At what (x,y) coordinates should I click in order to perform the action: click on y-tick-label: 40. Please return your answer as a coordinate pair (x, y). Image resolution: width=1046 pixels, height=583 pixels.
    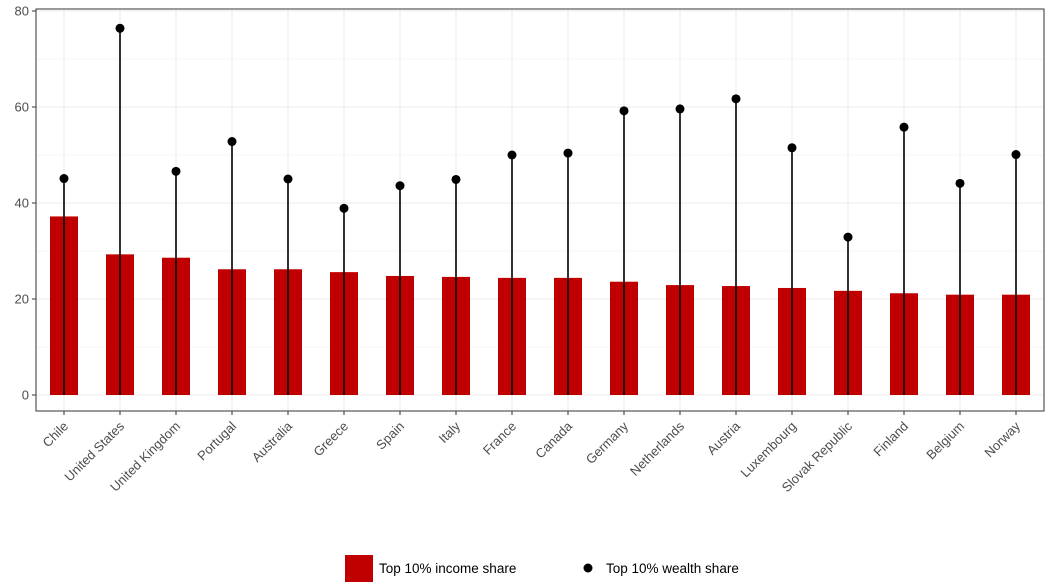
    Looking at the image, I should click on (22, 203).